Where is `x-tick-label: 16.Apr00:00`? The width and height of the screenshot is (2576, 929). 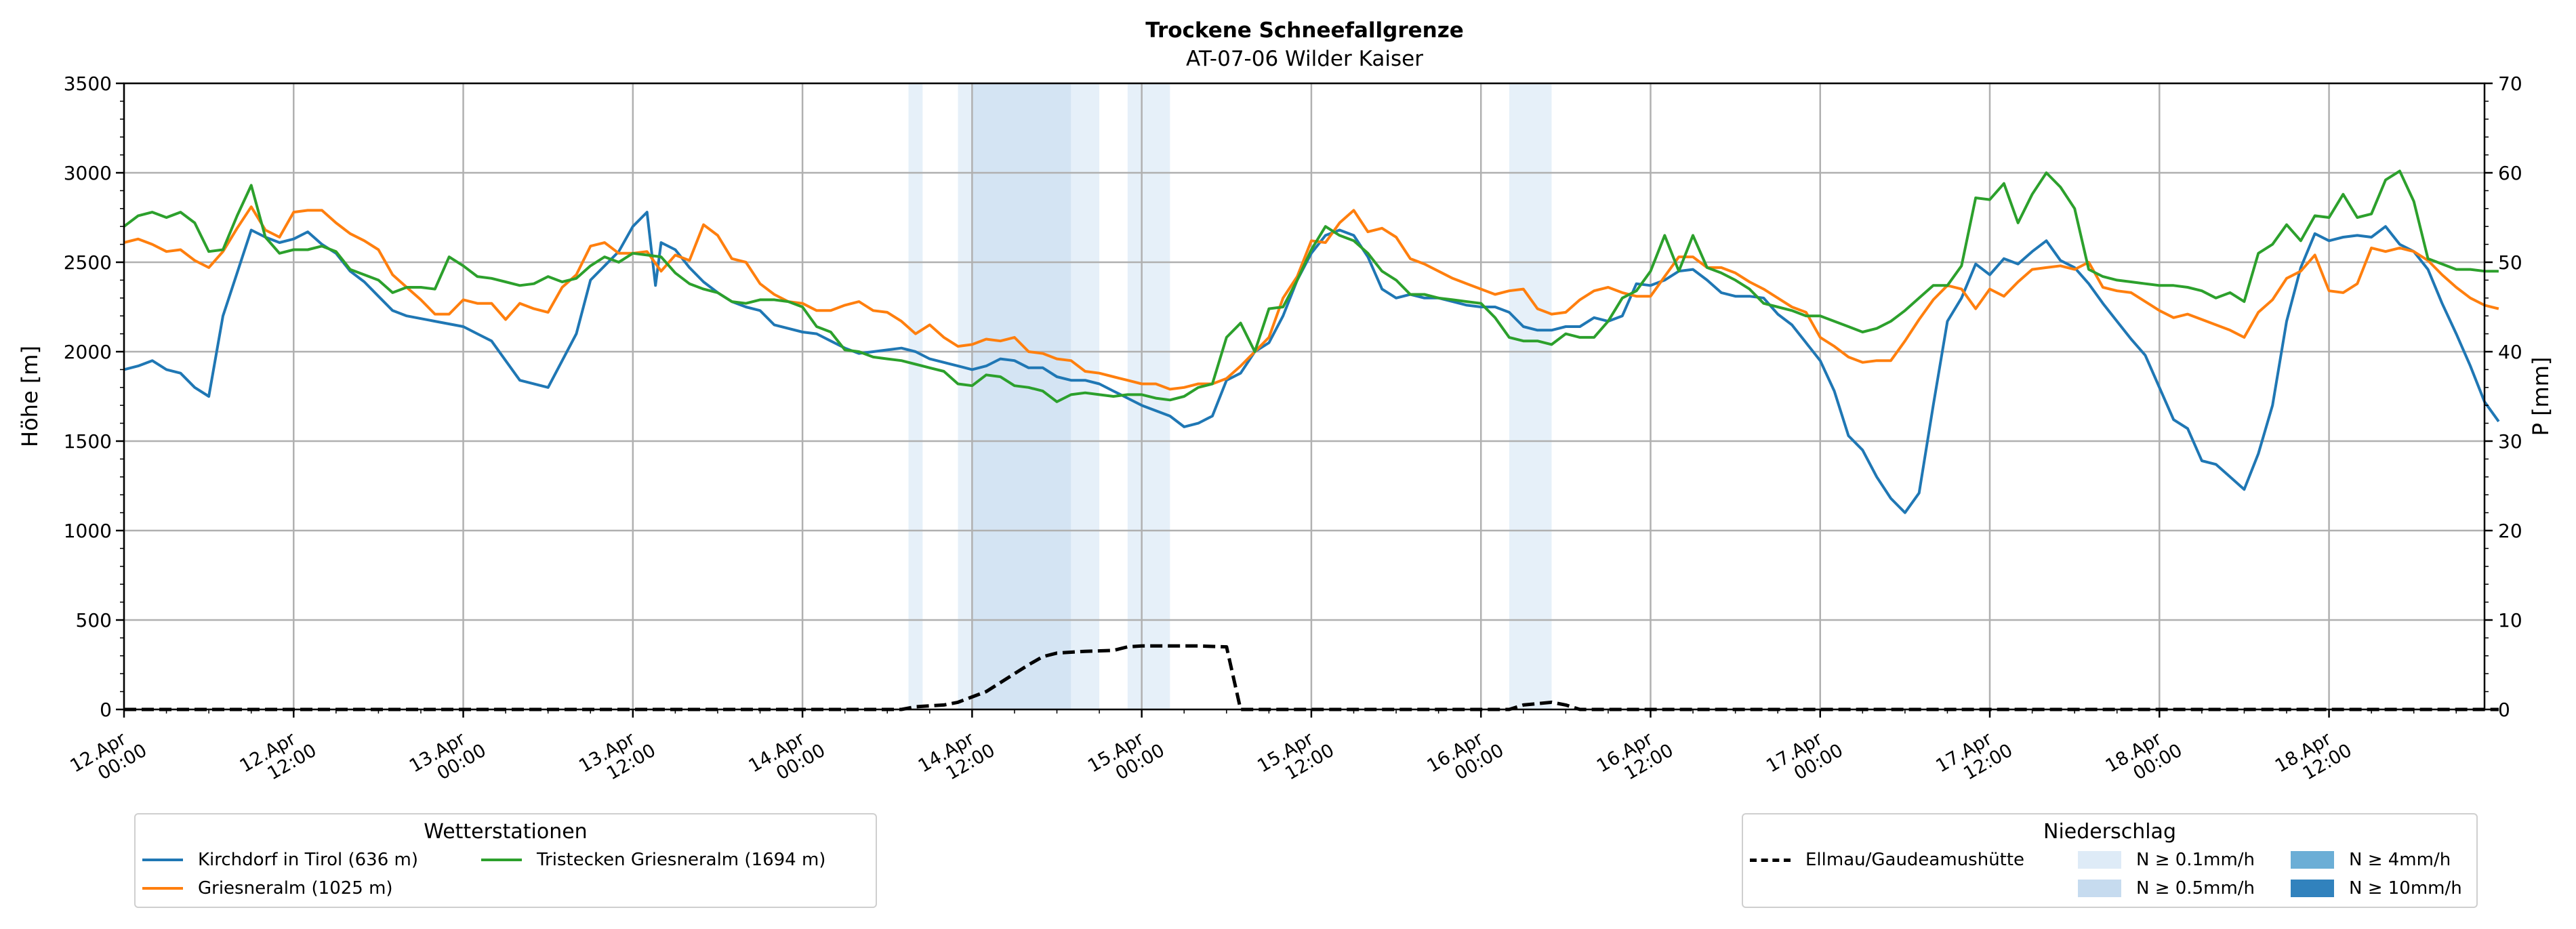
x-tick-label: 16.Apr00:00 is located at coordinates (1466, 759).